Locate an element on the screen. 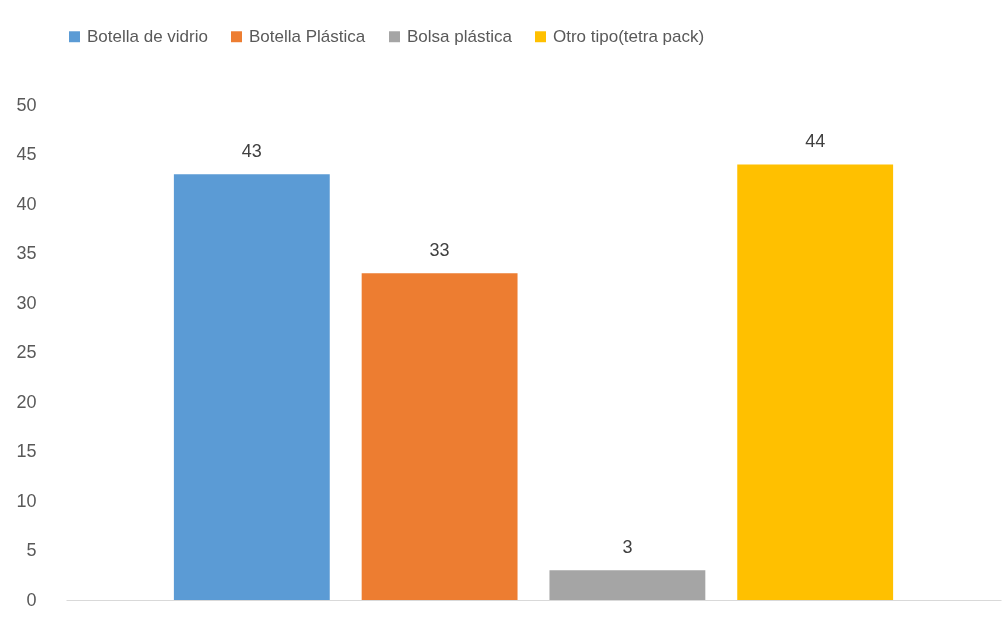  y-tick-label: 15 is located at coordinates (26, 451).